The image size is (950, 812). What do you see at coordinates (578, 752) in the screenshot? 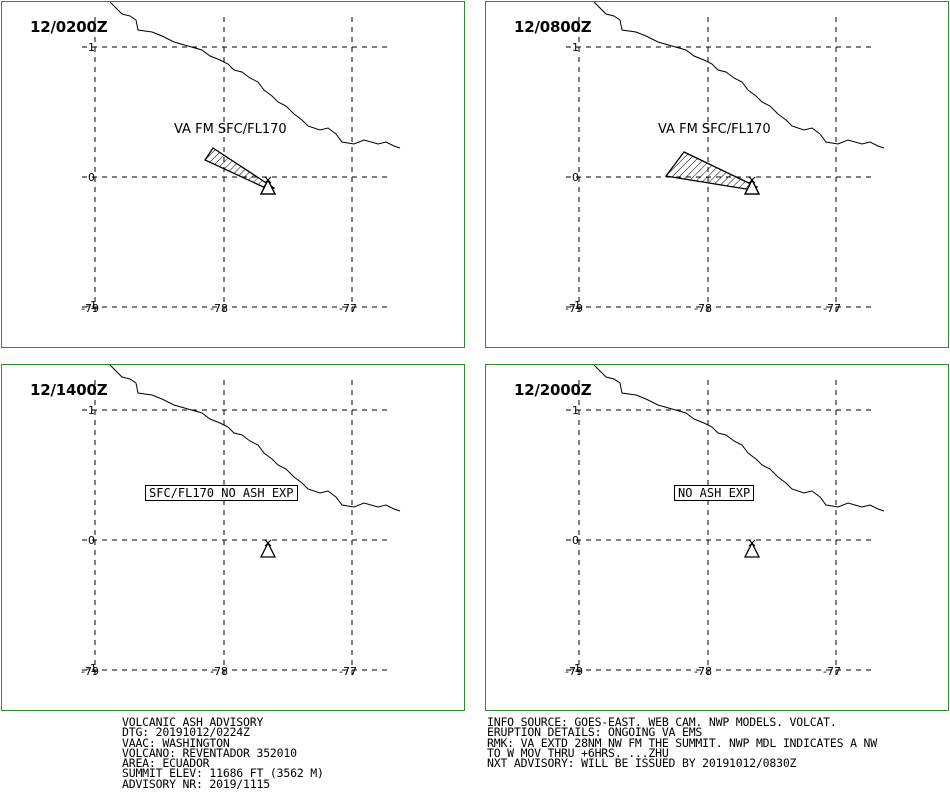
I see `advisory-line: TO W MOV THRU +6HRS. ...ZHU` at bounding box center [578, 752].